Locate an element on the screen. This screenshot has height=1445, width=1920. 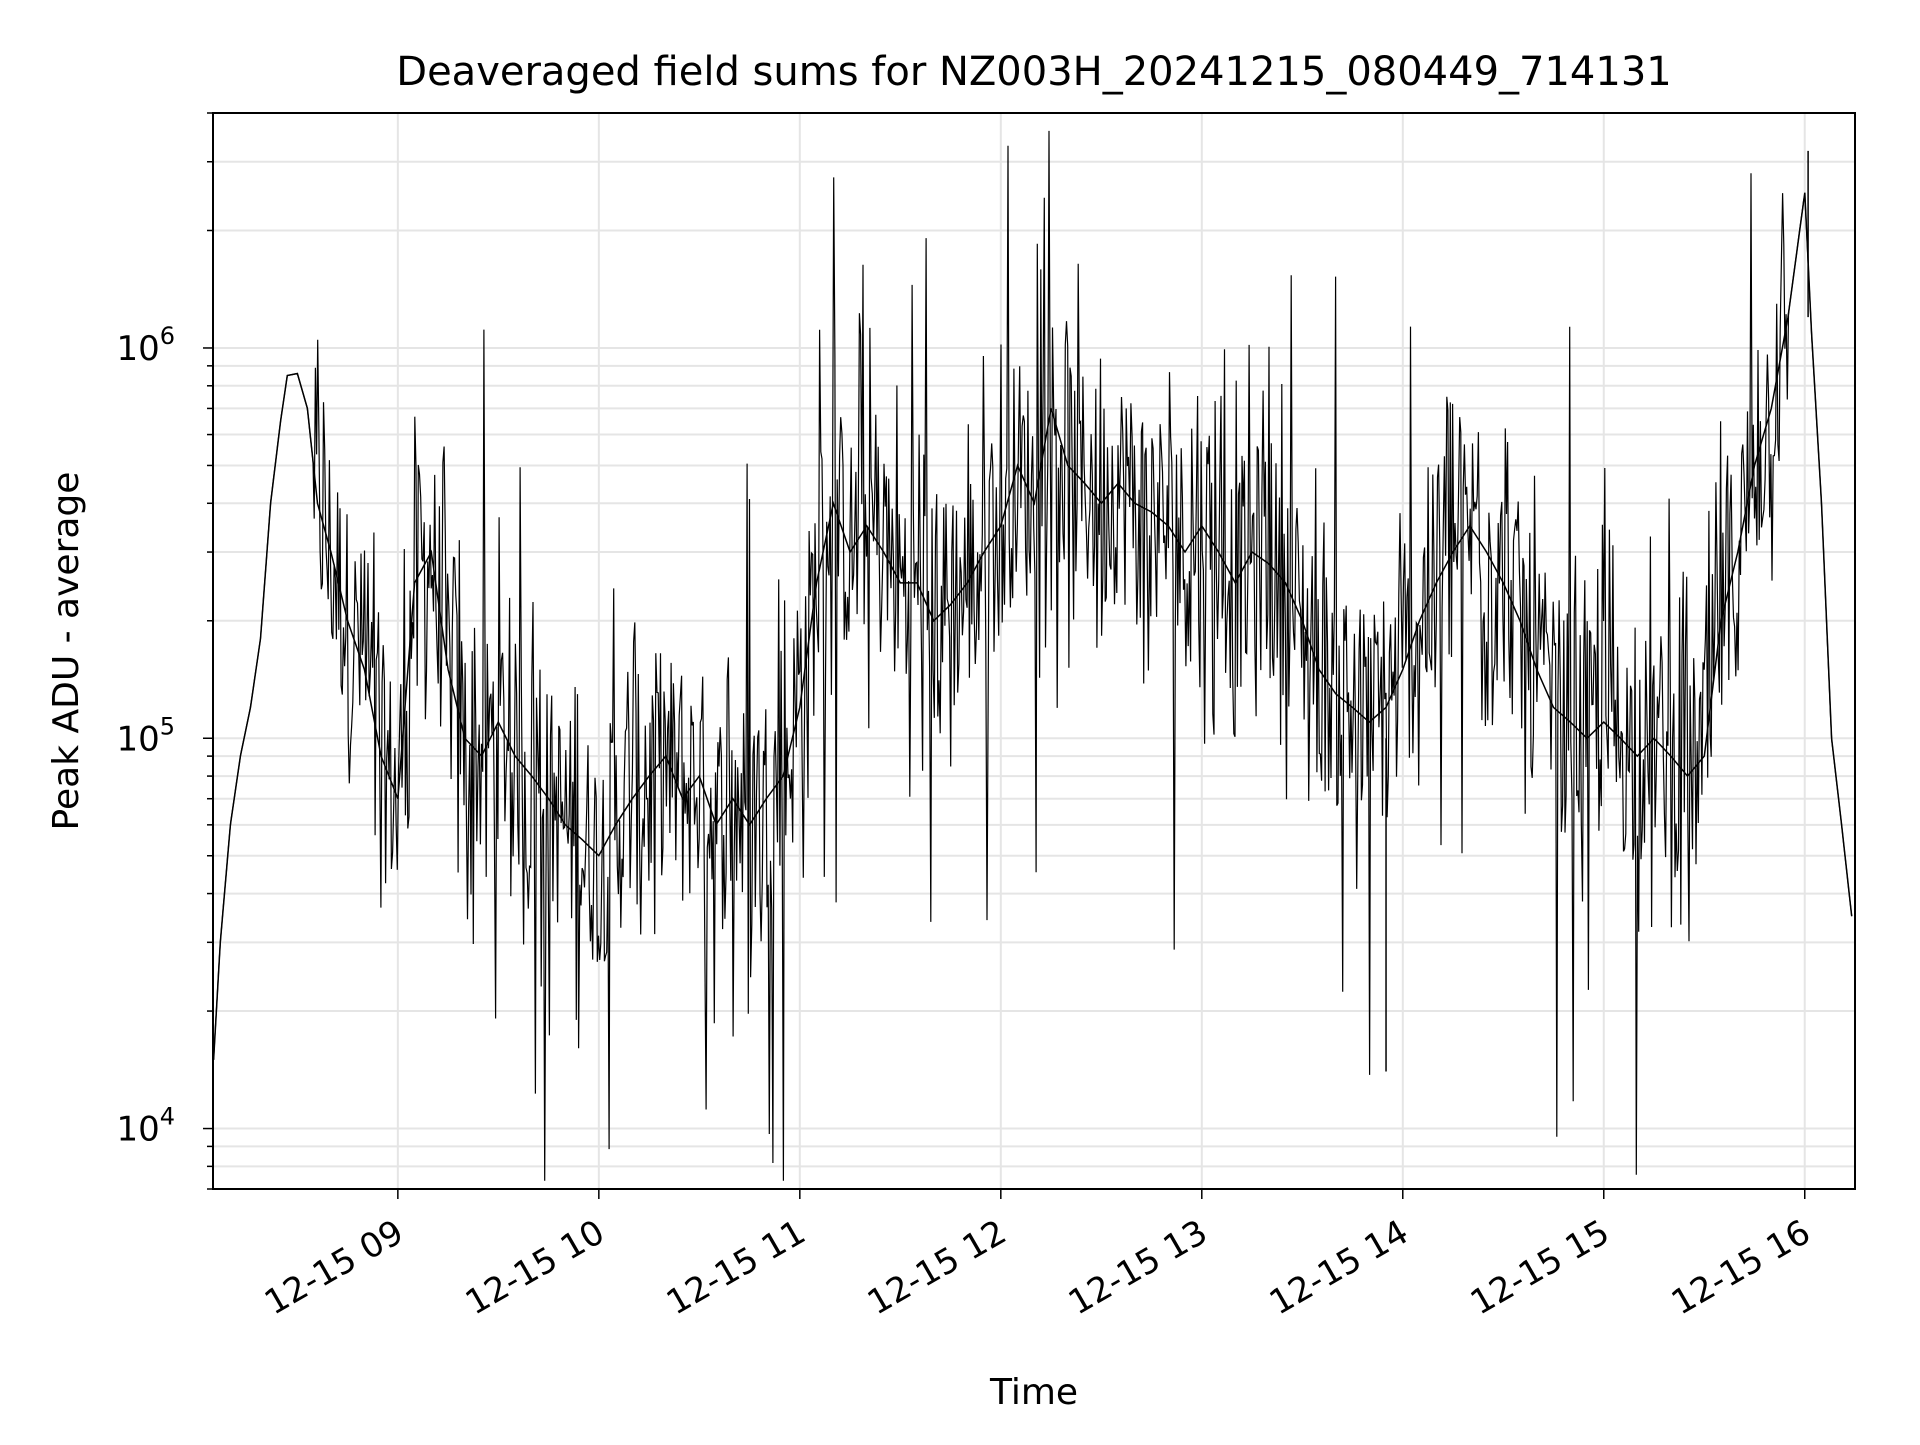
x-axis-label: Time is located at coordinates (1033, 1392).